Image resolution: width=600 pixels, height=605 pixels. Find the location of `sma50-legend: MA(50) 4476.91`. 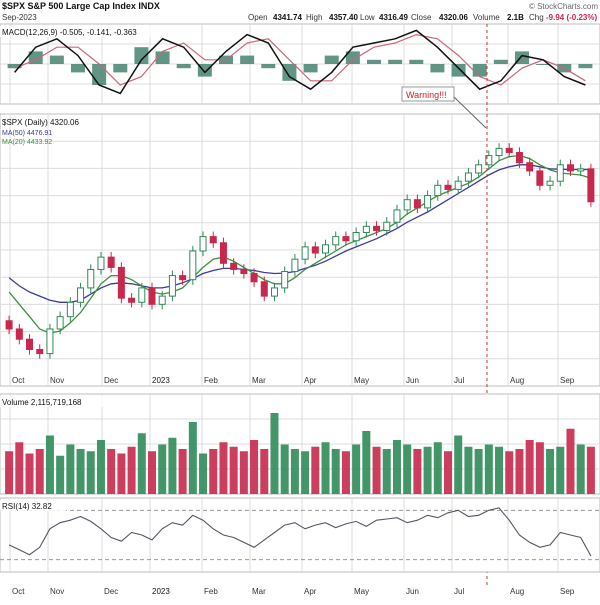

sma50-legend: MA(50) 4476.91 is located at coordinates (27, 133).